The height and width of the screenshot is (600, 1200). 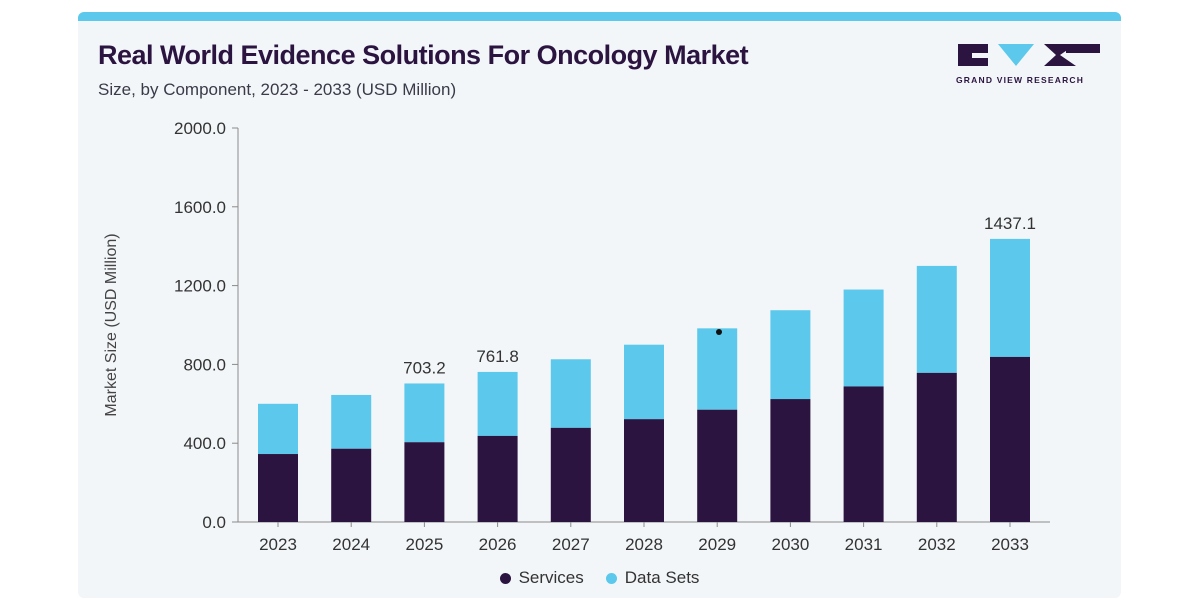 I want to click on bar-data-sets-2030, so click(x=790, y=355).